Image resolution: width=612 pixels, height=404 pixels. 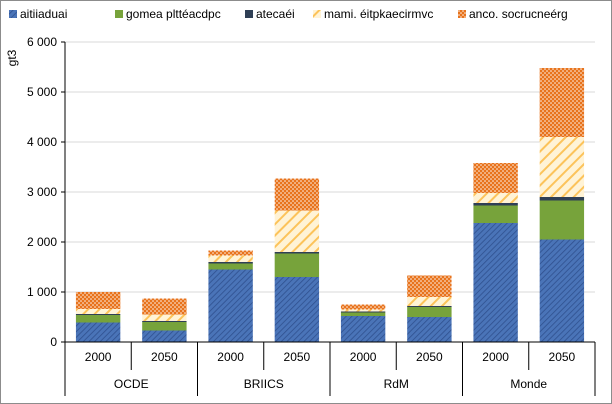 What do you see at coordinates (42, 42) in the screenshot?
I see `y-tick-label: 6 000` at bounding box center [42, 42].